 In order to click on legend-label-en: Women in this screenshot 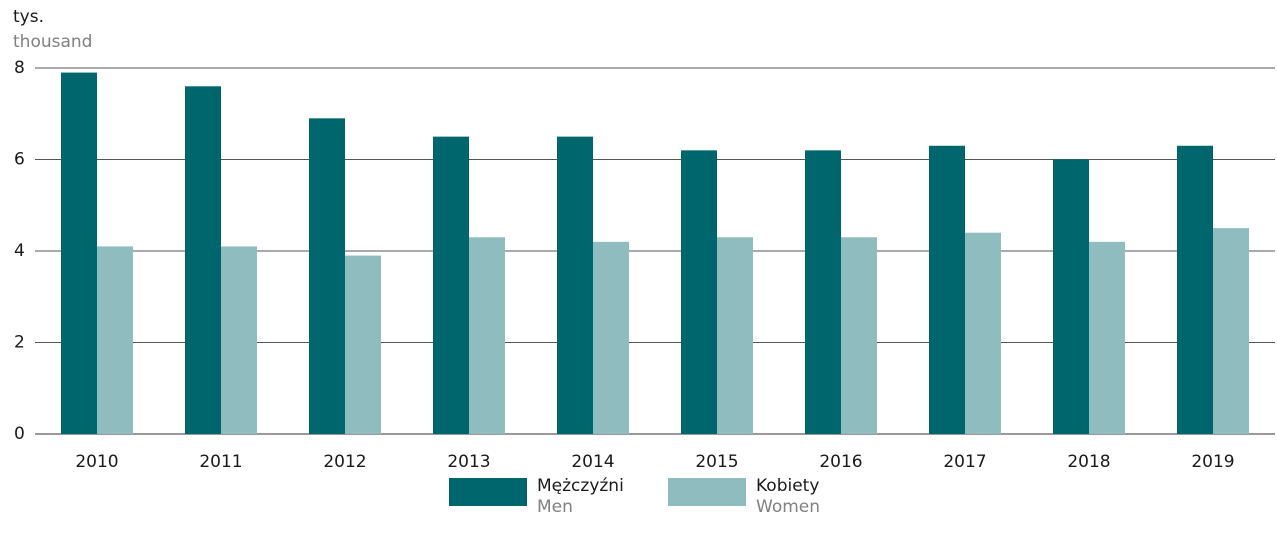, I will do `click(788, 507)`.